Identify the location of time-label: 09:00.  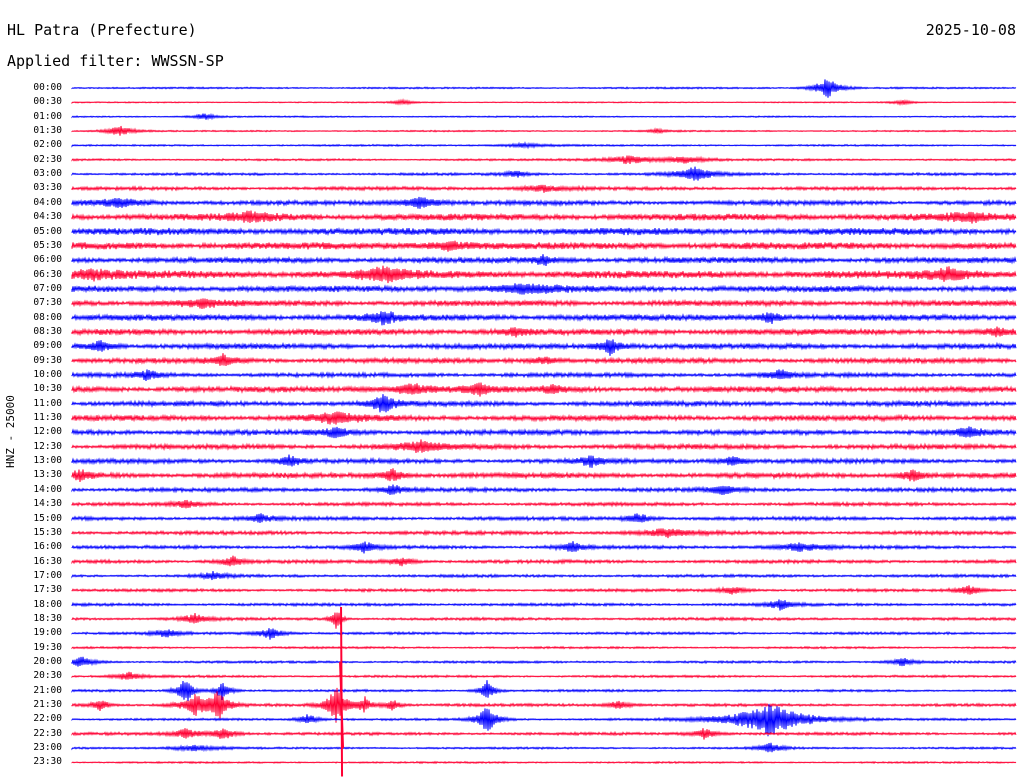
(47, 346).